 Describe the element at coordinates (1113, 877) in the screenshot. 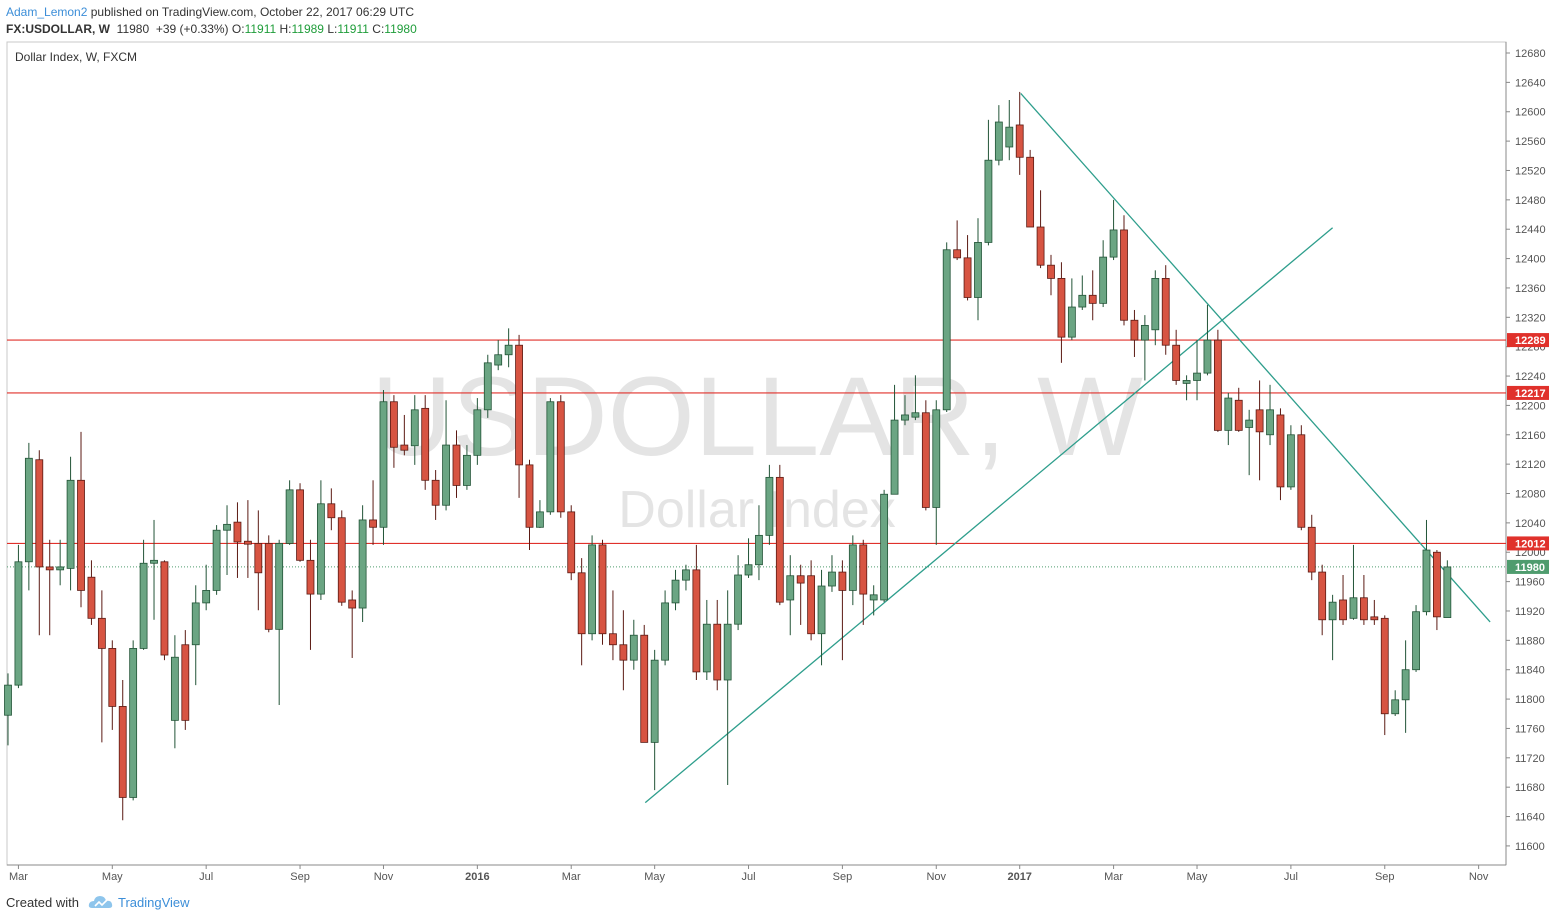

I see `x-tick-label: Mar` at that location.